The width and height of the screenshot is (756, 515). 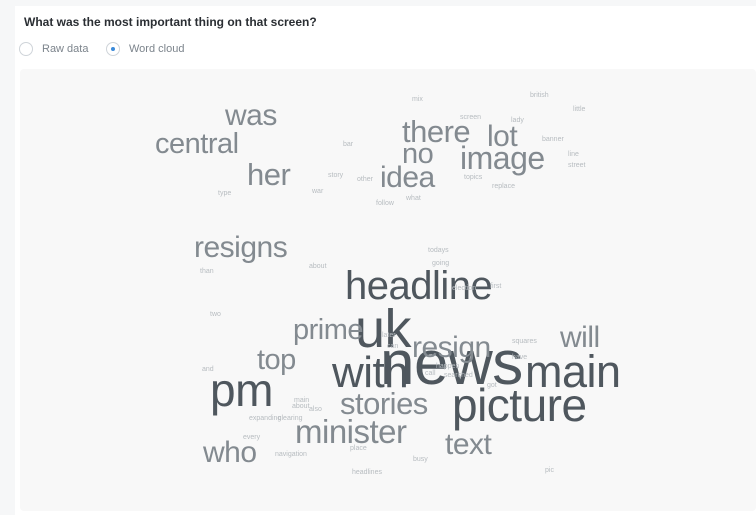 I want to click on word-cloud-word: headlines, so click(x=367, y=472).